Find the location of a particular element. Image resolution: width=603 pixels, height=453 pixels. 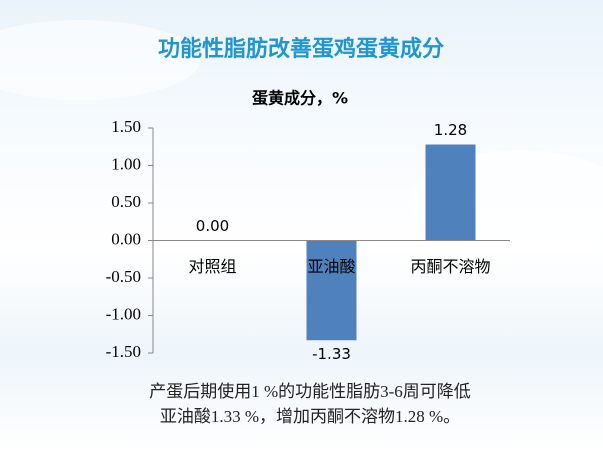

x-tick-label: 对照组 is located at coordinates (212, 266).